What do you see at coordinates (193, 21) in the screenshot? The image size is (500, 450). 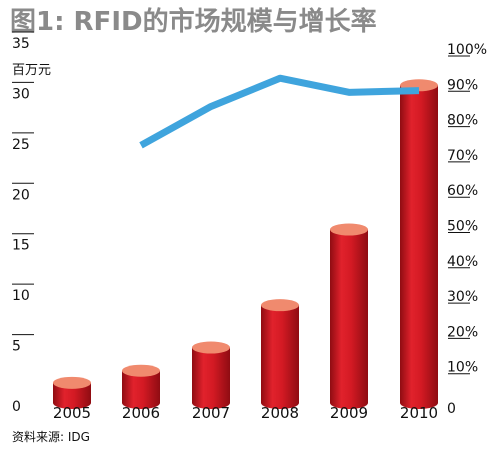 I see `chart-title: 图1: RFID的市场规模与增长率` at bounding box center [193, 21].